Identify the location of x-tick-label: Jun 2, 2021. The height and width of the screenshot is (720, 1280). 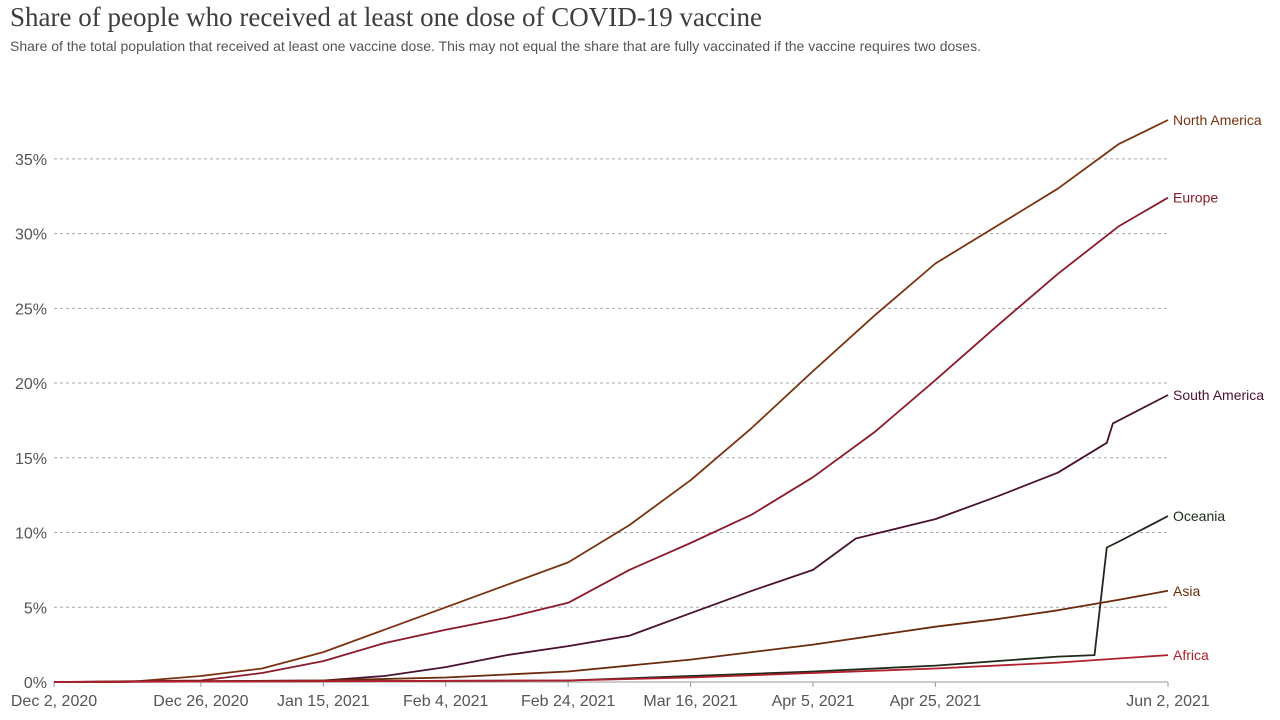
(1168, 701).